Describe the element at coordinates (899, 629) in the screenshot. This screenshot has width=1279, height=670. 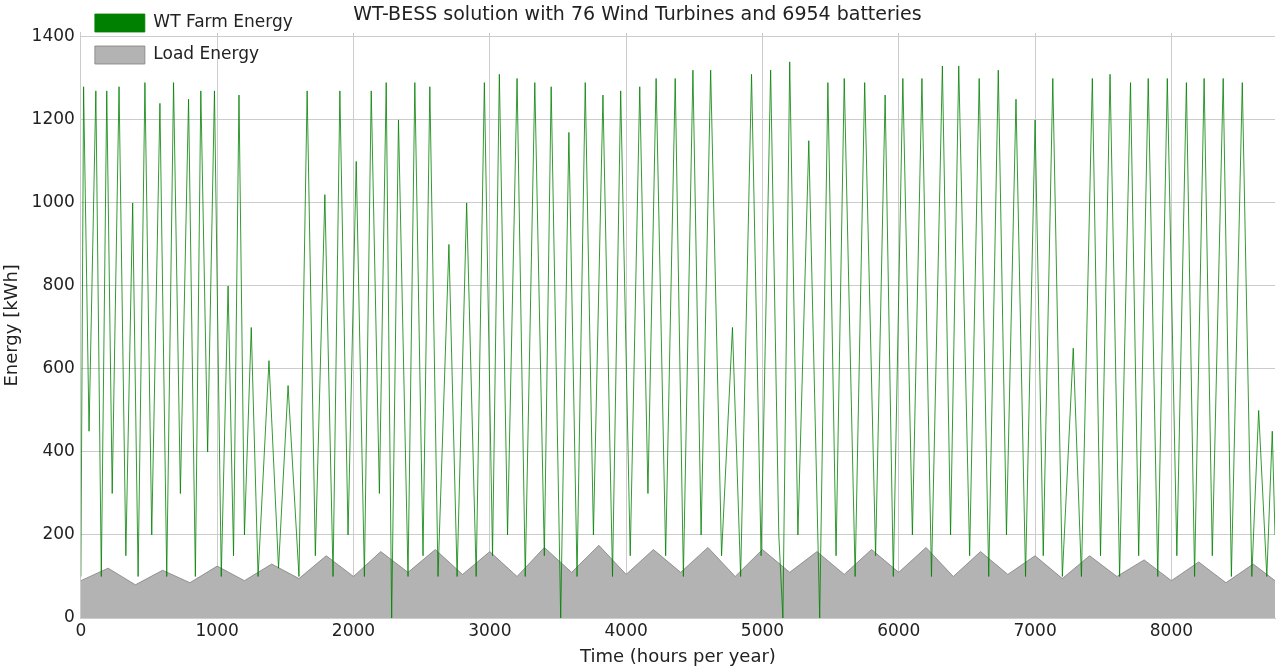
I see `x-tick-label: 6000` at that location.